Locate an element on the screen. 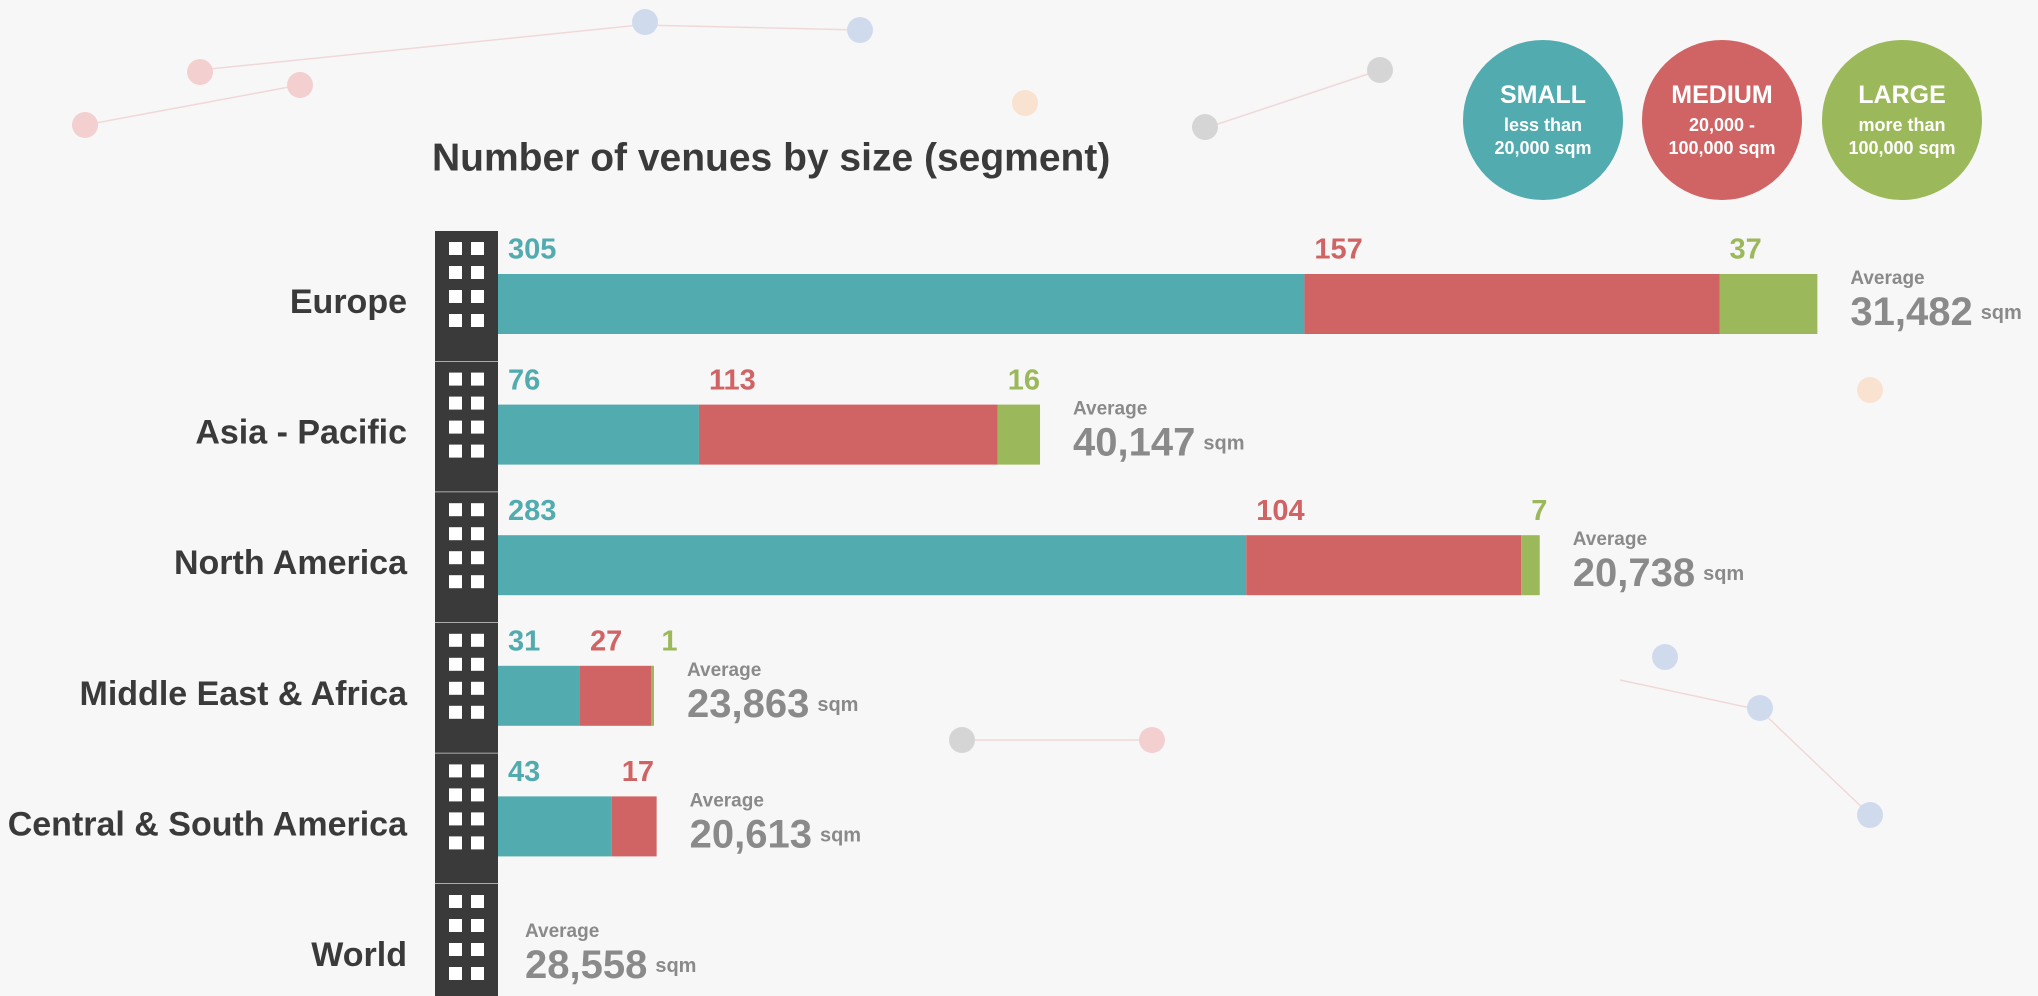  category-label: Central & South America is located at coordinates (208, 824).